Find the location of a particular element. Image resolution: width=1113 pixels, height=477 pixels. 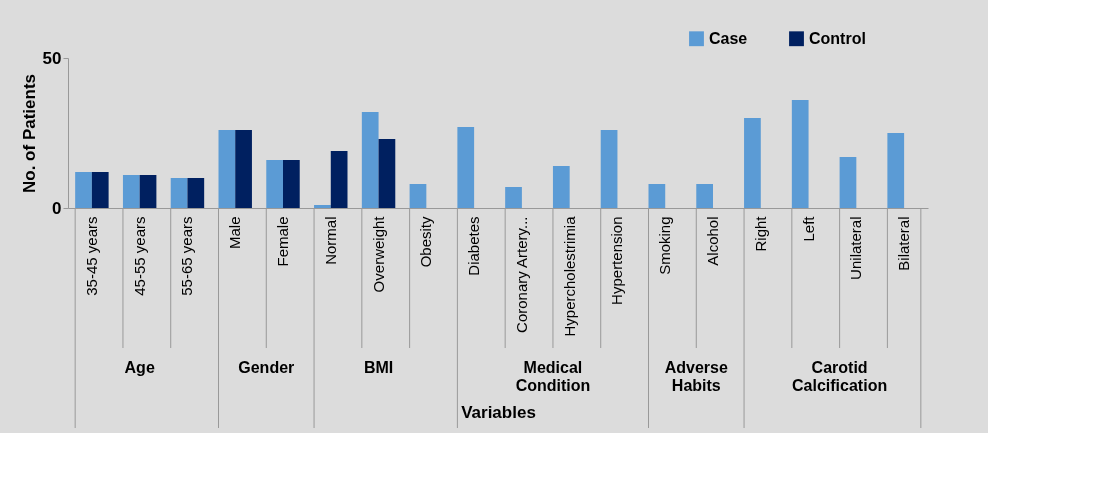

y-axis-title: No. of Patients is located at coordinates (29, 133).